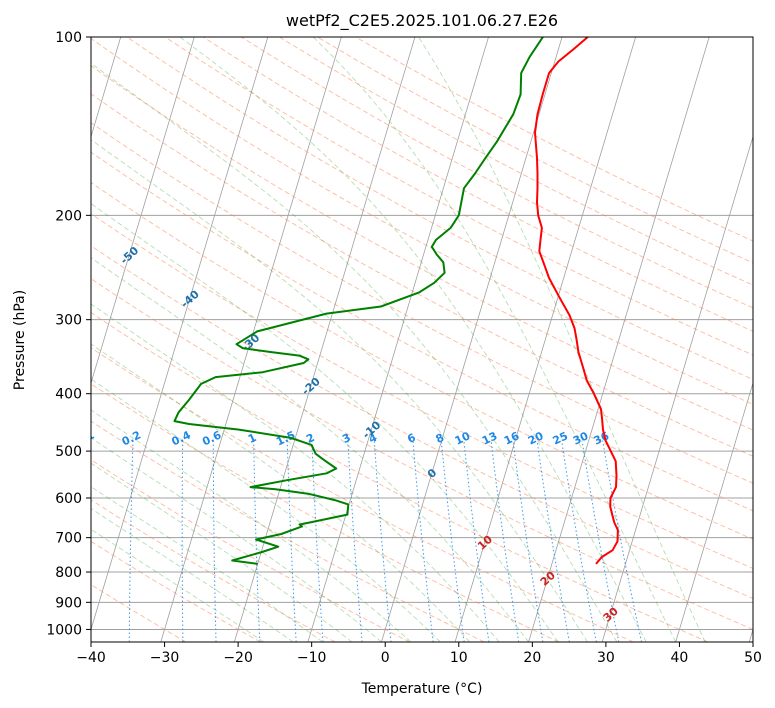  Describe the element at coordinates (68, 603) in the screenshot. I see `y-tick-label: 900` at that location.